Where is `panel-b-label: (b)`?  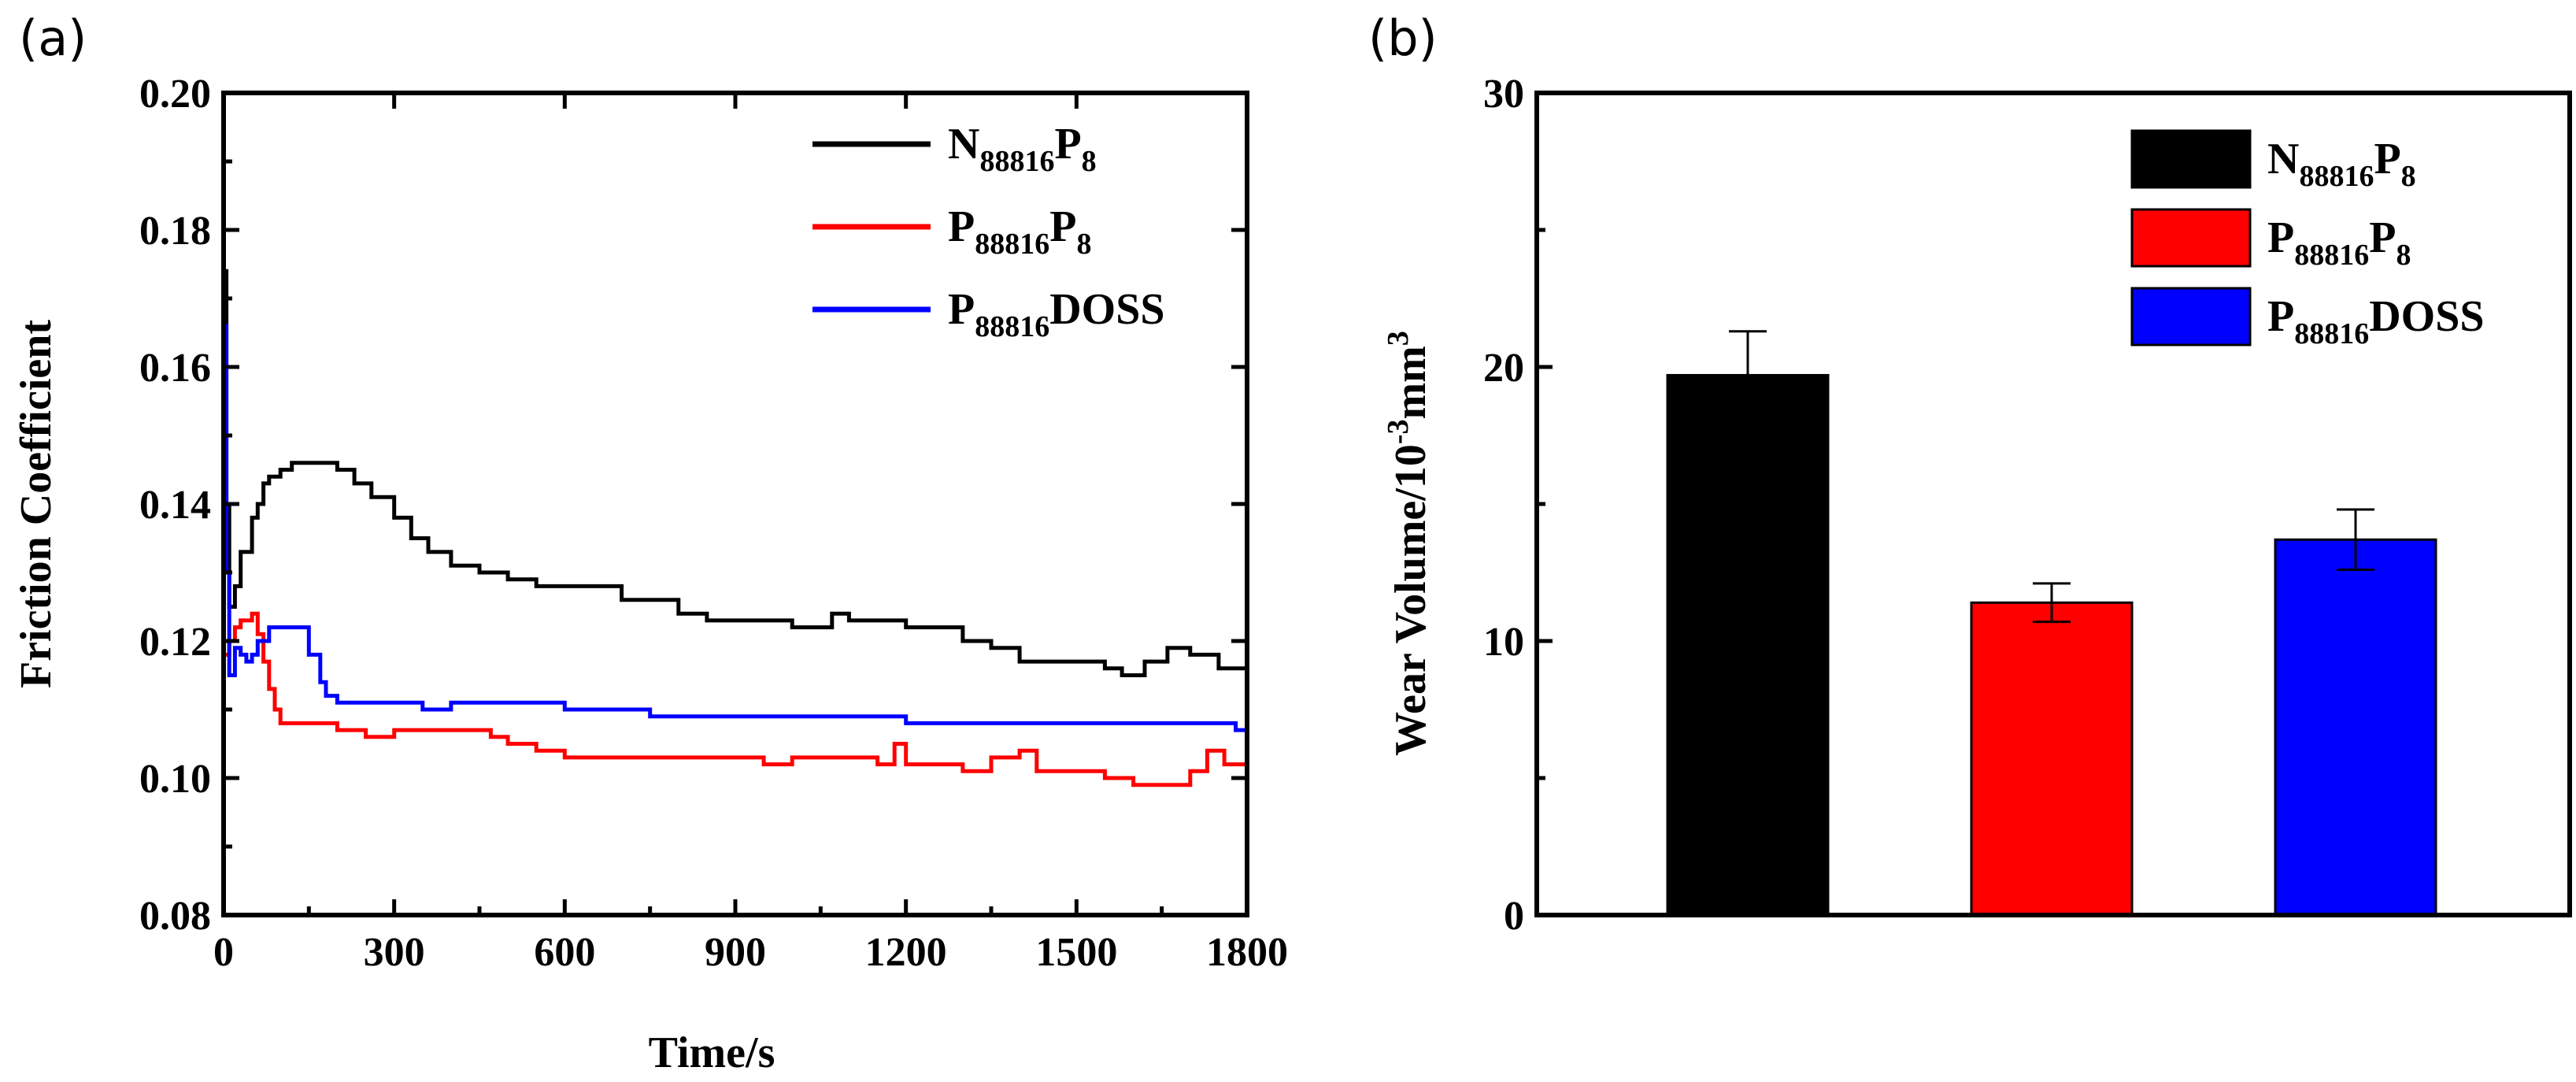
panel-b-label: (b) is located at coordinates (1403, 38).